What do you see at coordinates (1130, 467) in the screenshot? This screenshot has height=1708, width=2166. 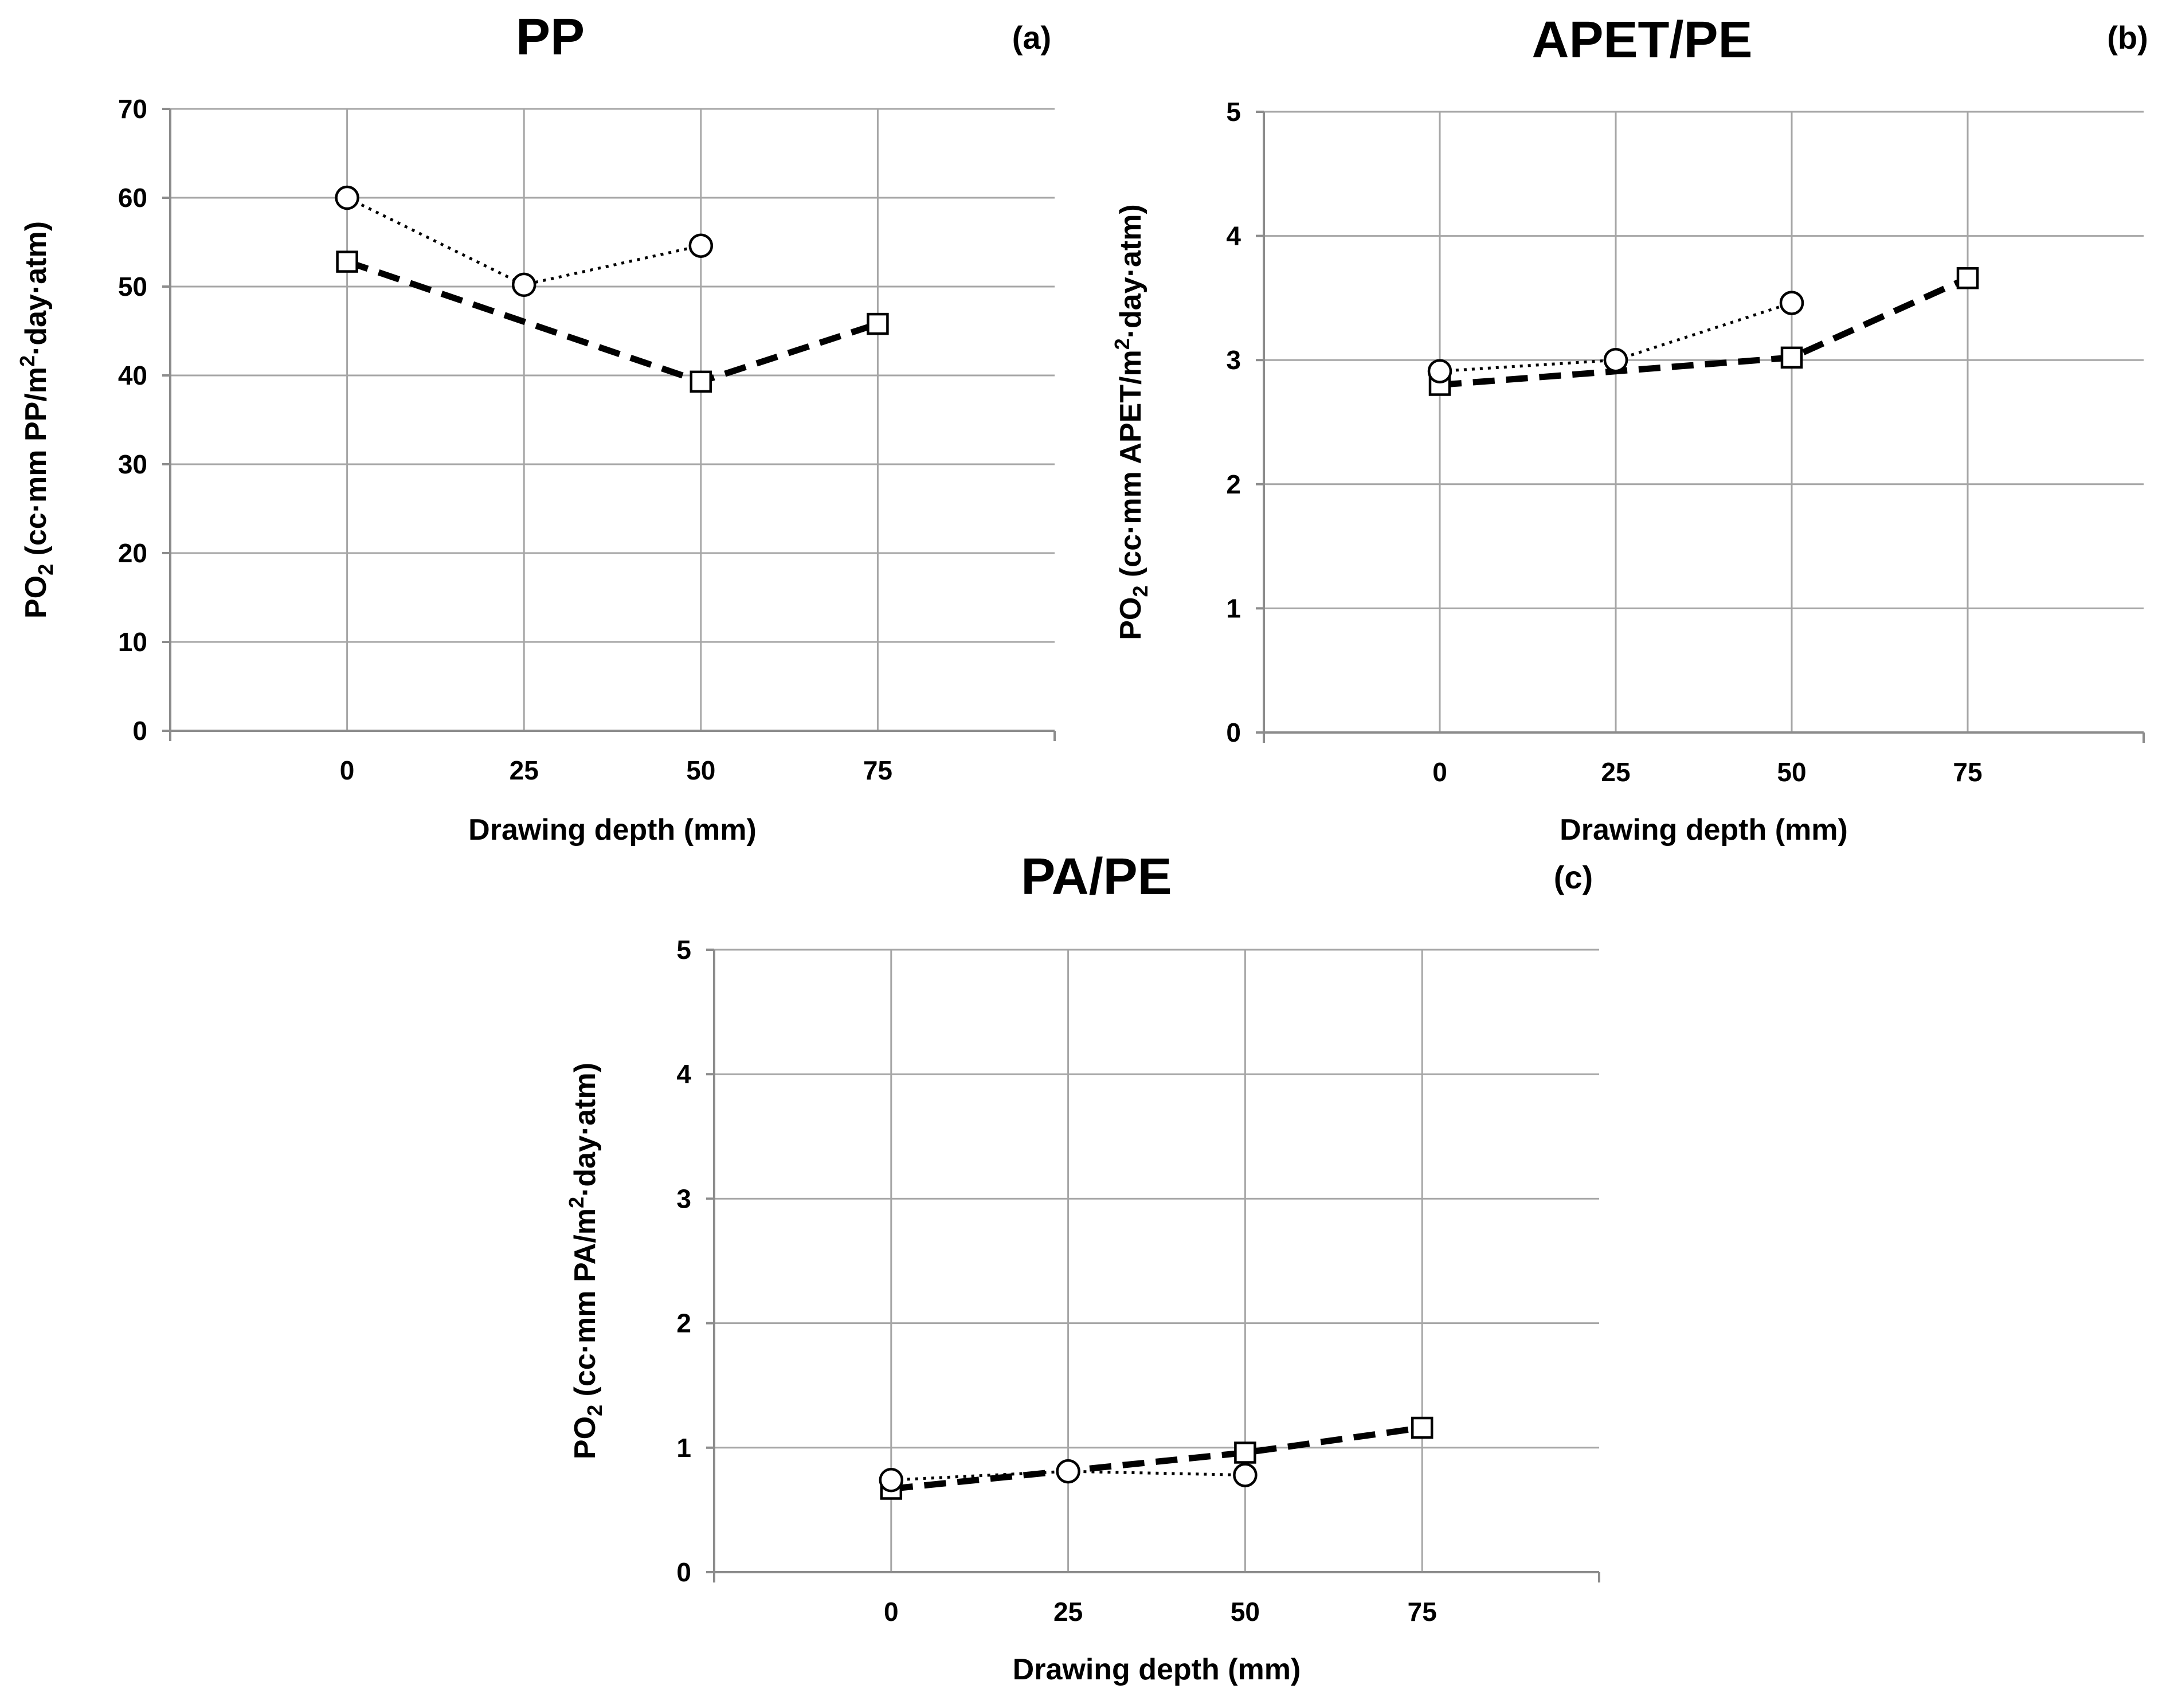 I see `y-label-middle: (cc·mm APET/m` at bounding box center [1130, 467].